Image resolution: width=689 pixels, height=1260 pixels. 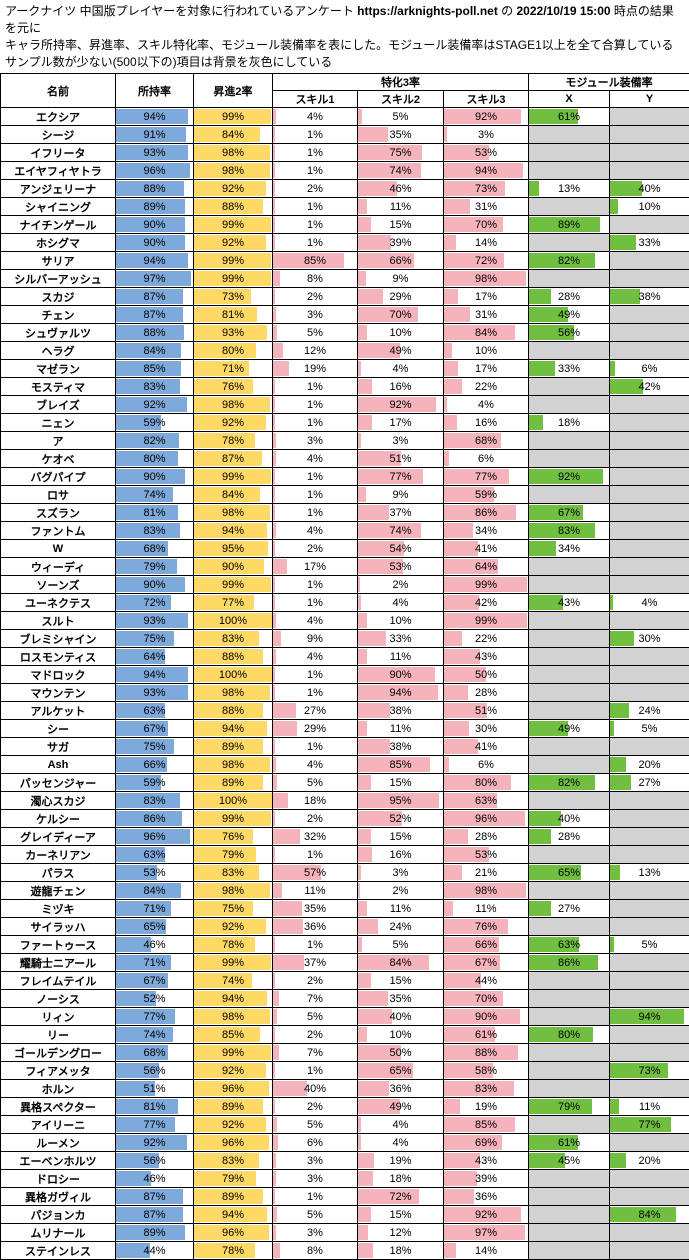 What do you see at coordinates (154, 278) in the screenshot?
I see `percent-value: 97%` at bounding box center [154, 278].